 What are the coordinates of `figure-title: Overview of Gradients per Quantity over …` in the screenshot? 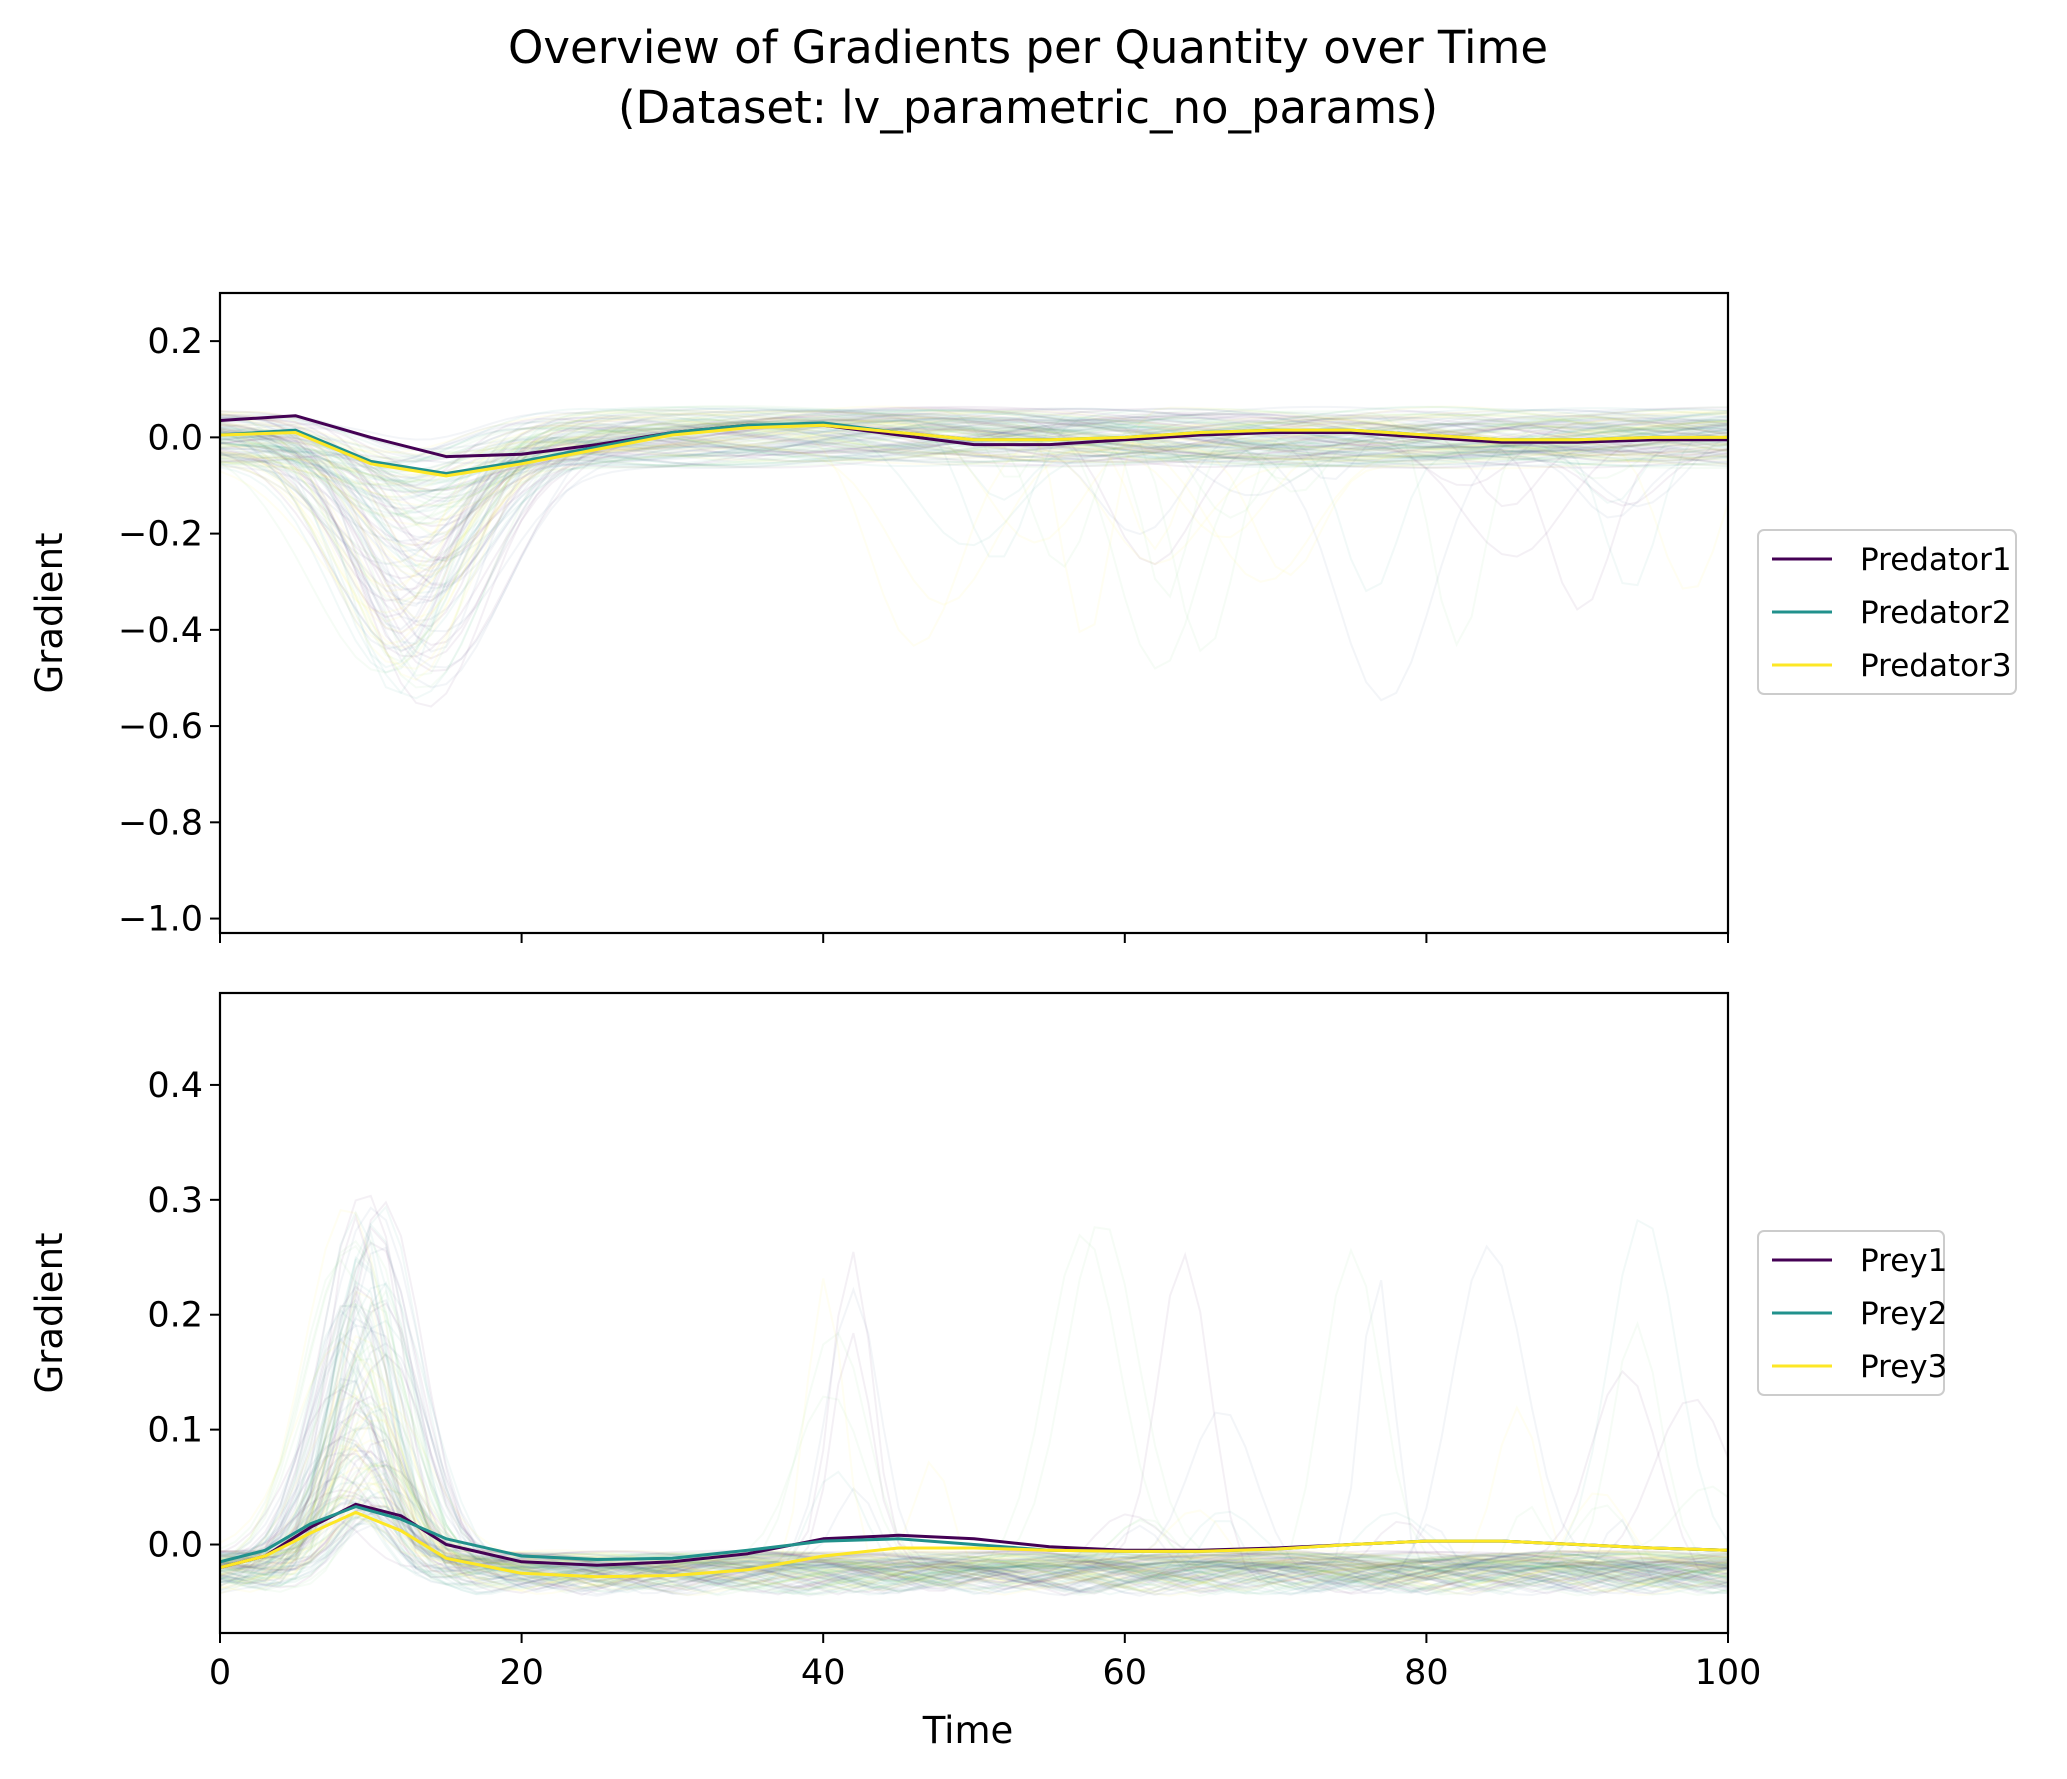 It's located at (1028, 47).